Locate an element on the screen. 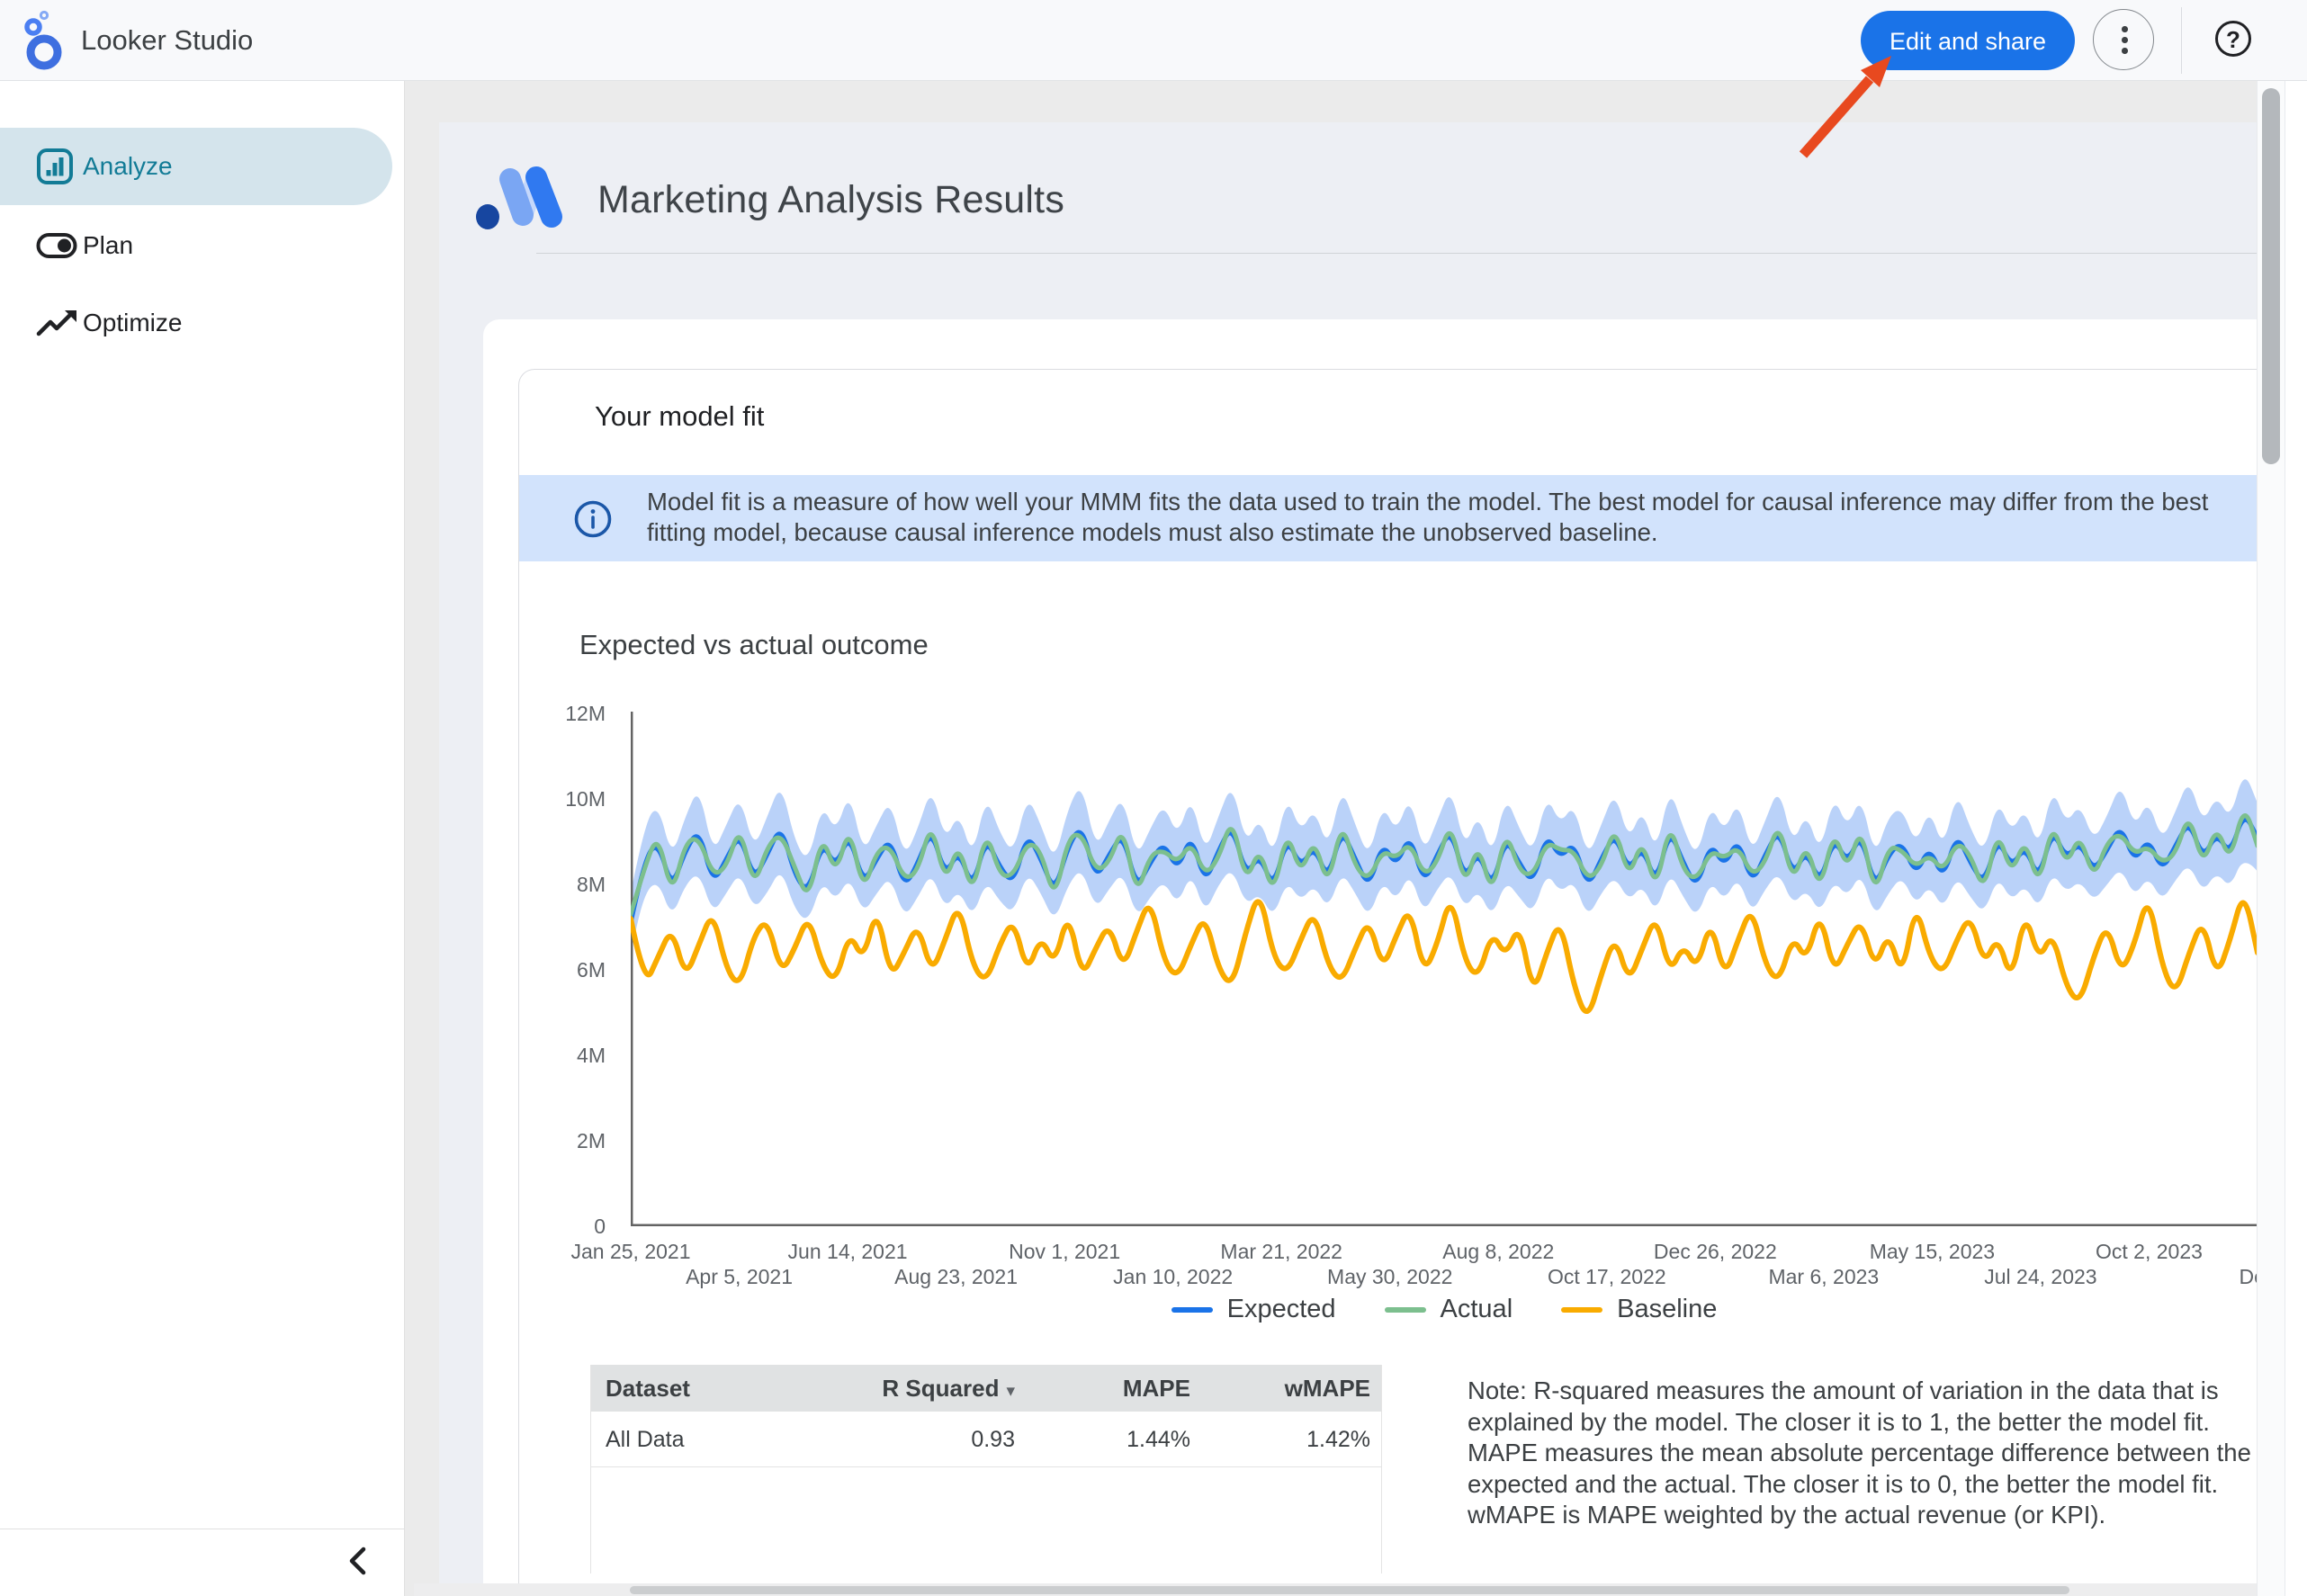 Image resolution: width=2307 pixels, height=1596 pixels. table-header-row: Dataset R Squared ▾ MAPE wMAPE is located at coordinates (986, 1388).